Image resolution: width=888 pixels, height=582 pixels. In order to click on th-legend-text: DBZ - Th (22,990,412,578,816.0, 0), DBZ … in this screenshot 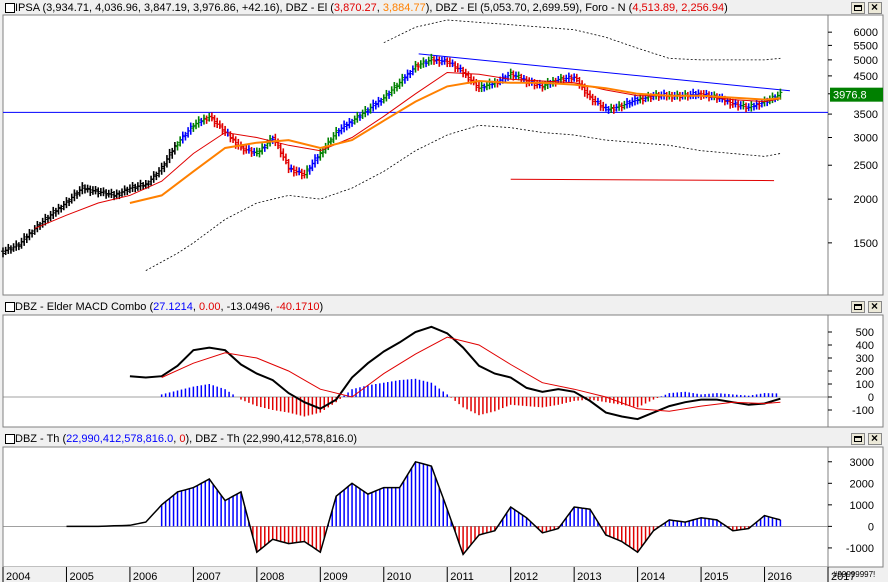, I will do `click(186, 439)`.